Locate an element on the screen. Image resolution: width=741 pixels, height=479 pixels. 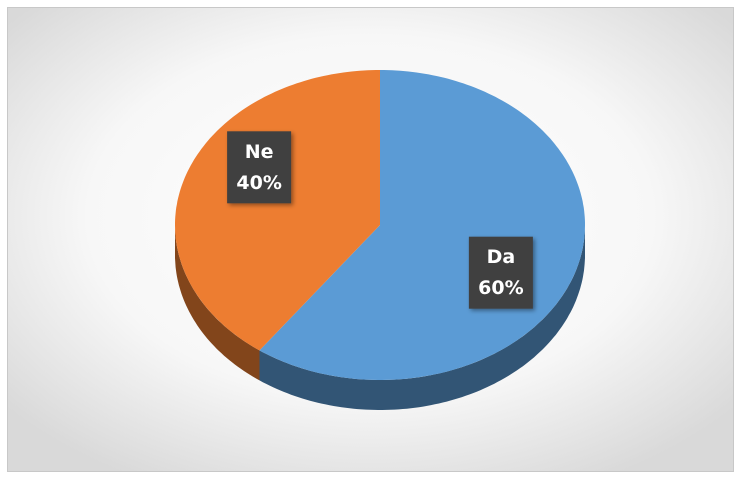
data-label-category: Ne is located at coordinates (259, 152).